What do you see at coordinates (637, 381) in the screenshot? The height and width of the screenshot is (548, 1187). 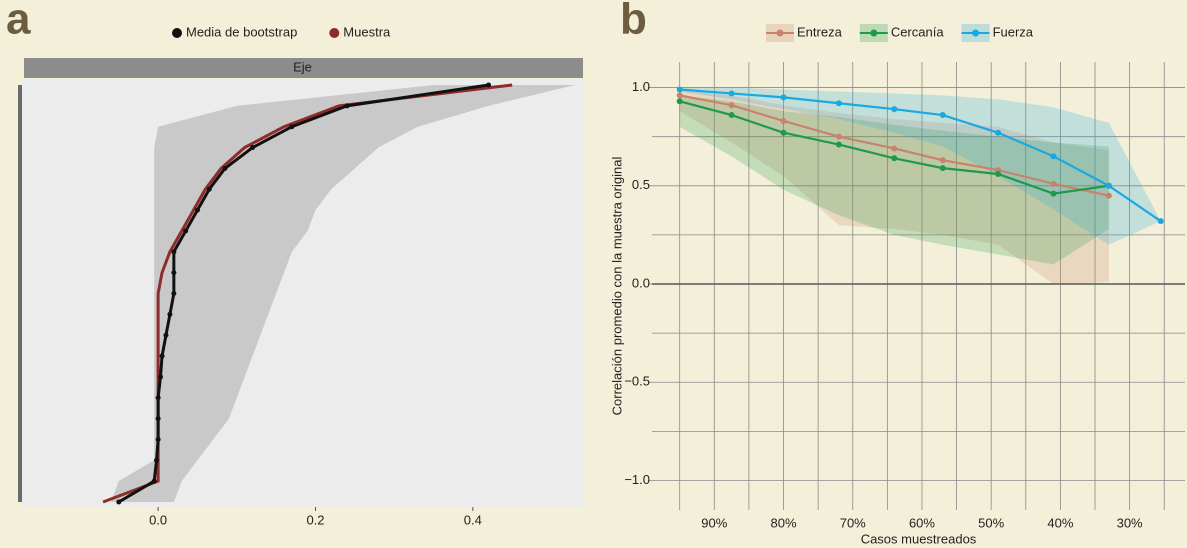 I see `y-tick-label: −0.5` at bounding box center [637, 381].